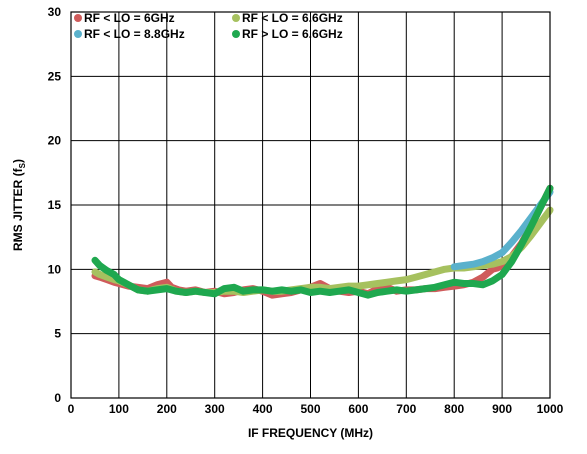 The height and width of the screenshot is (454, 587). What do you see at coordinates (119, 409) in the screenshot?
I see `x-tick-label: 100` at bounding box center [119, 409].